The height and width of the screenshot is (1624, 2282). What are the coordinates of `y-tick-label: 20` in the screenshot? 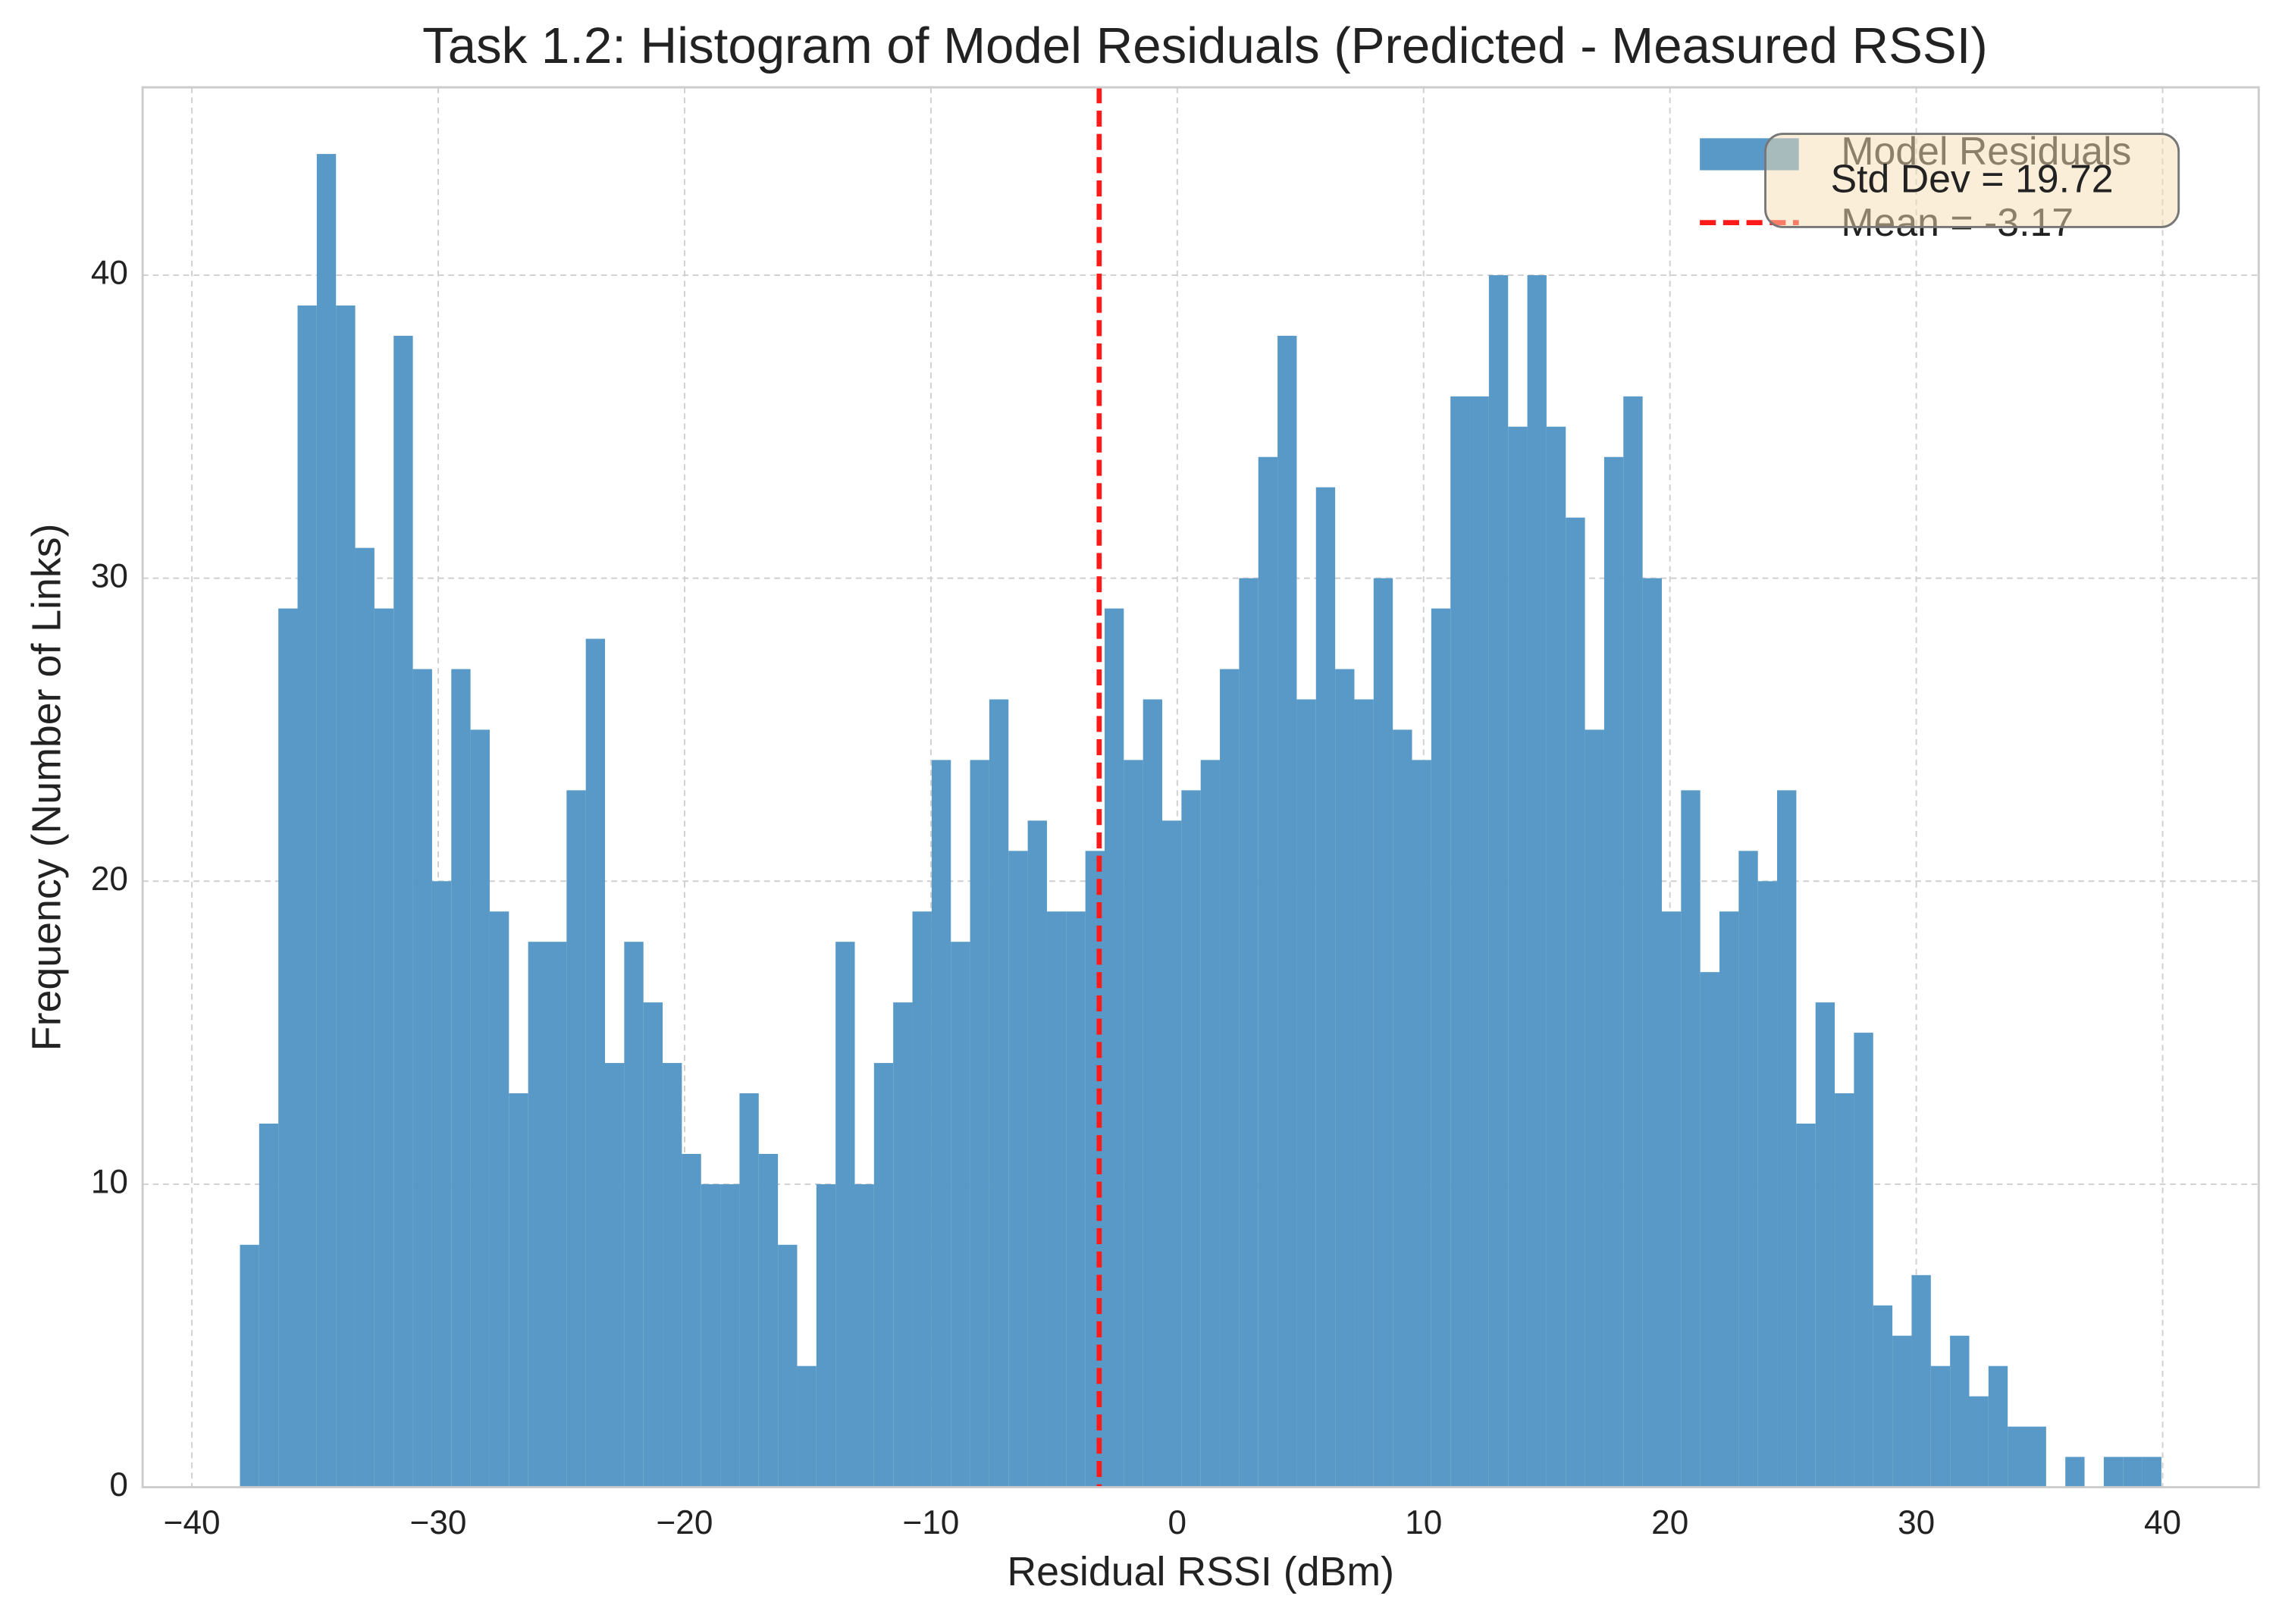 It's located at (109, 879).